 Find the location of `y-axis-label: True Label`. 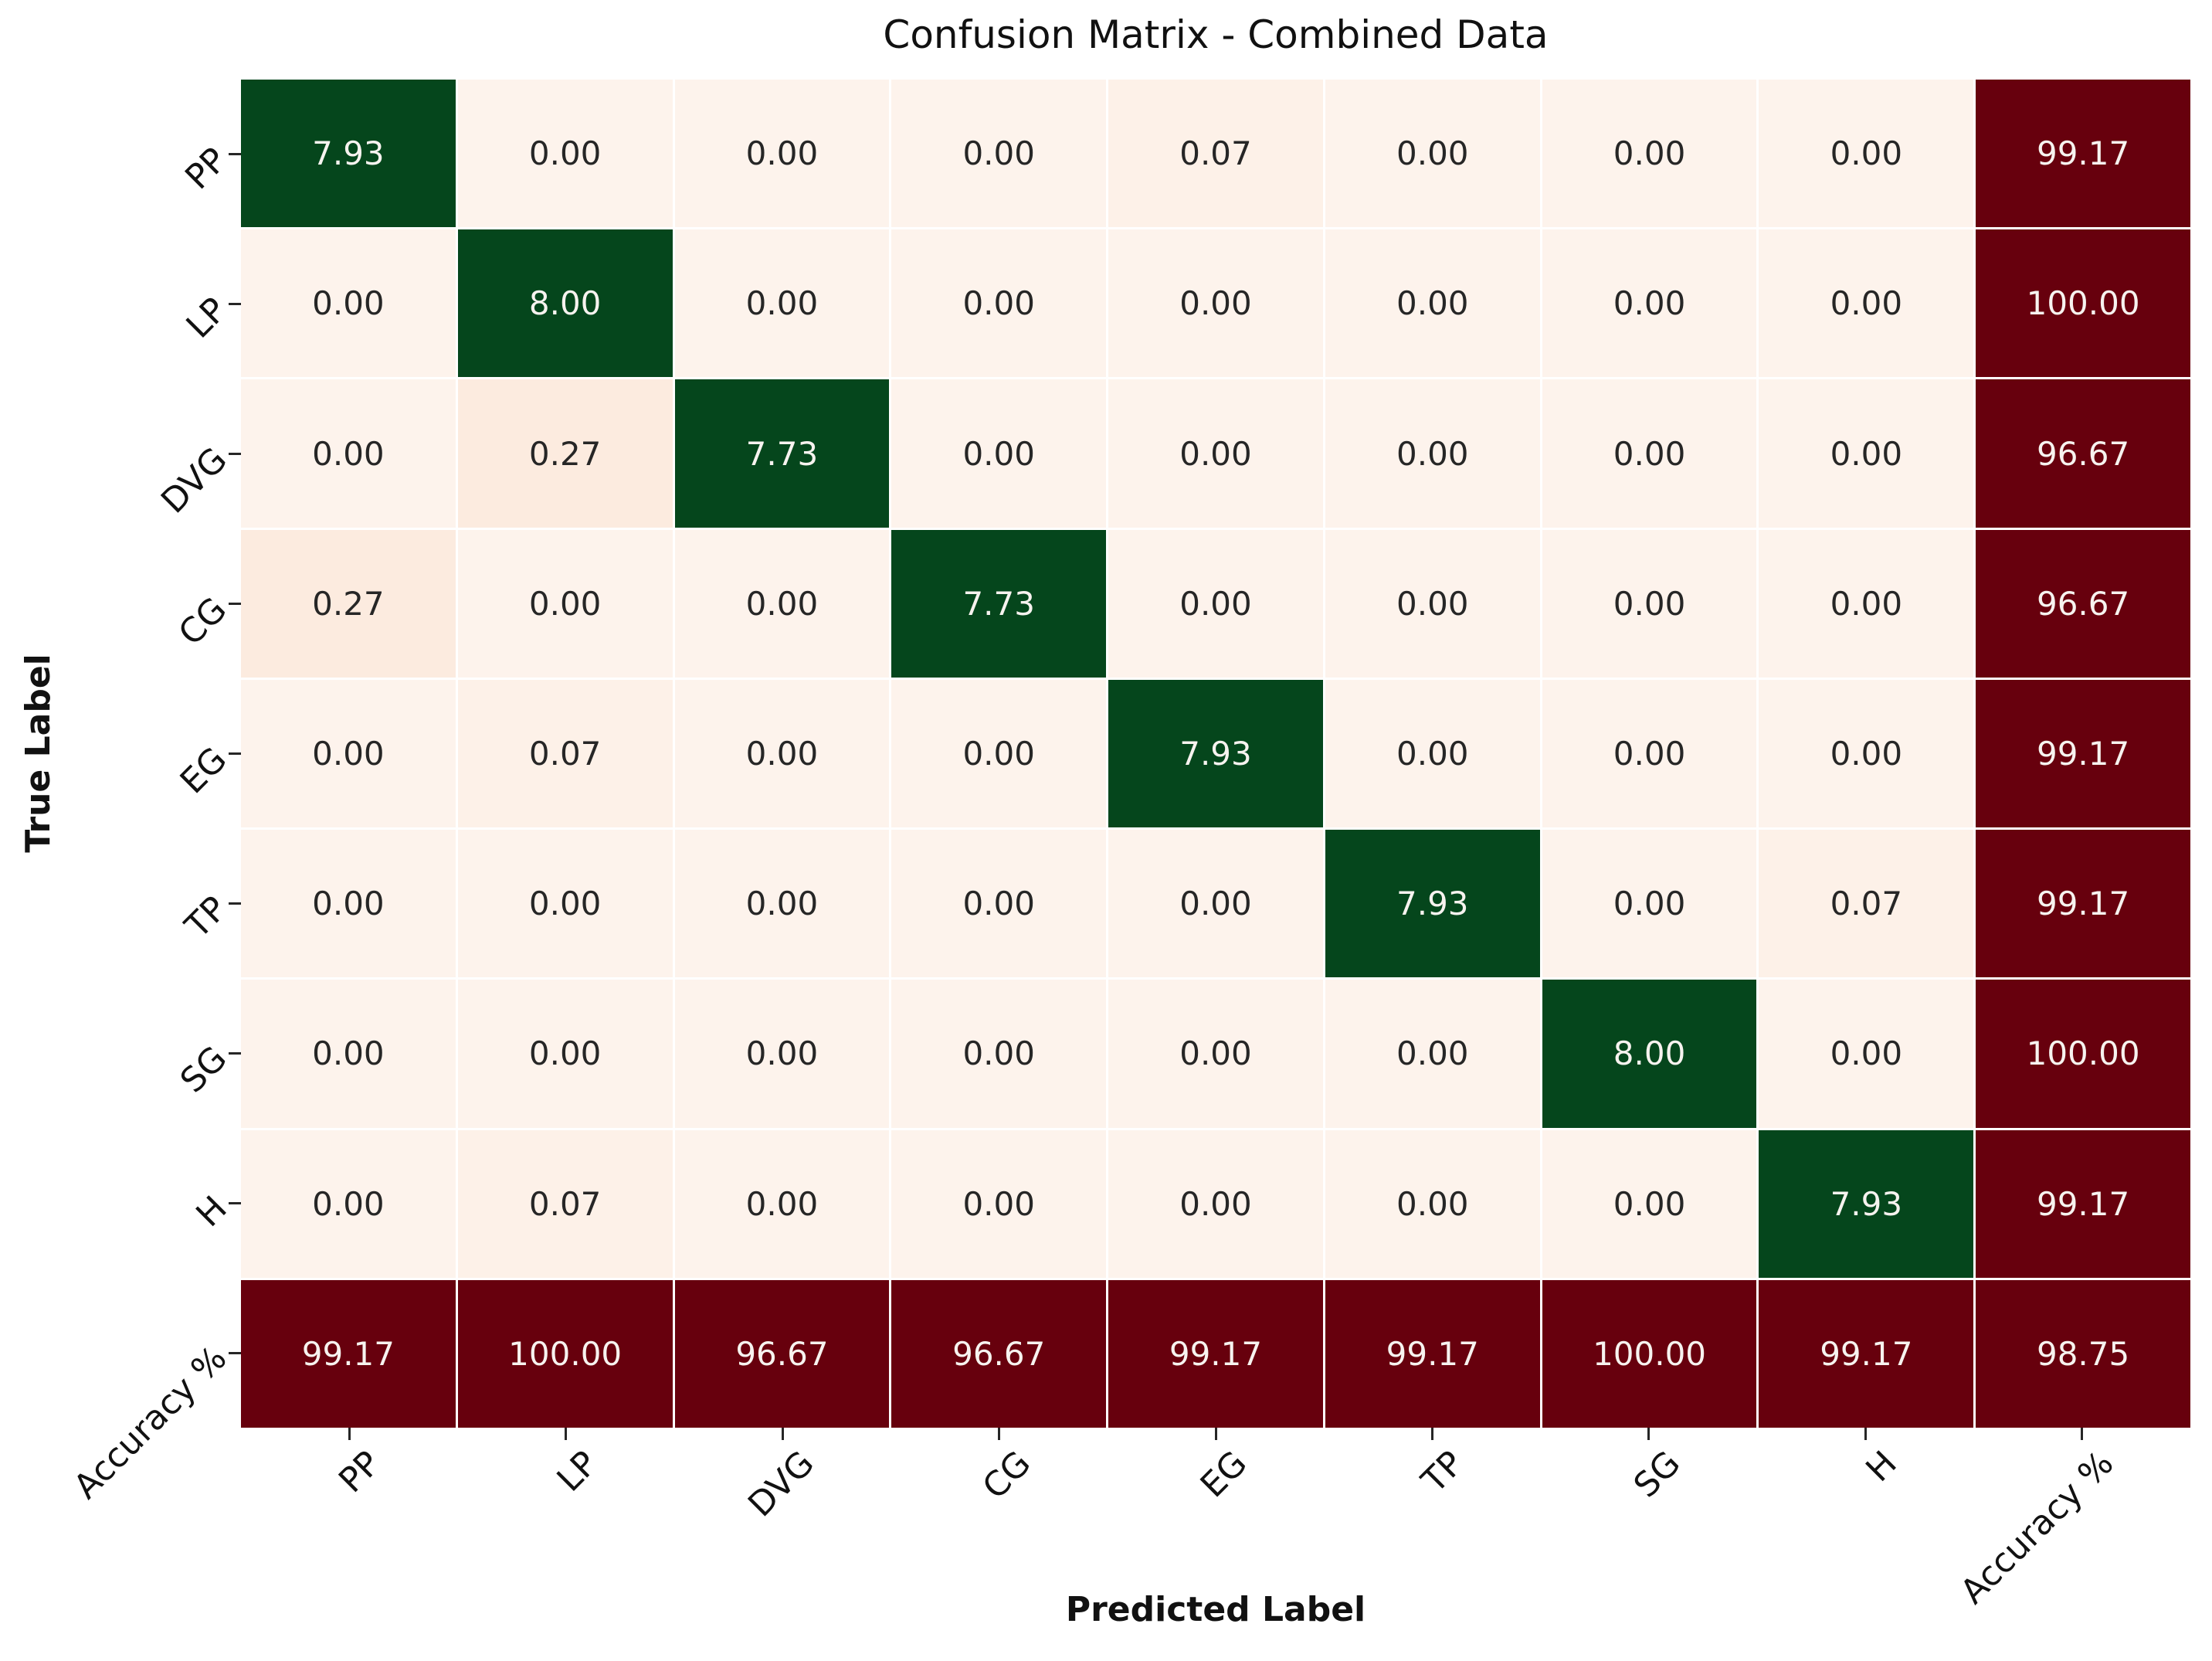

y-axis-label: True Label is located at coordinates (39, 753).